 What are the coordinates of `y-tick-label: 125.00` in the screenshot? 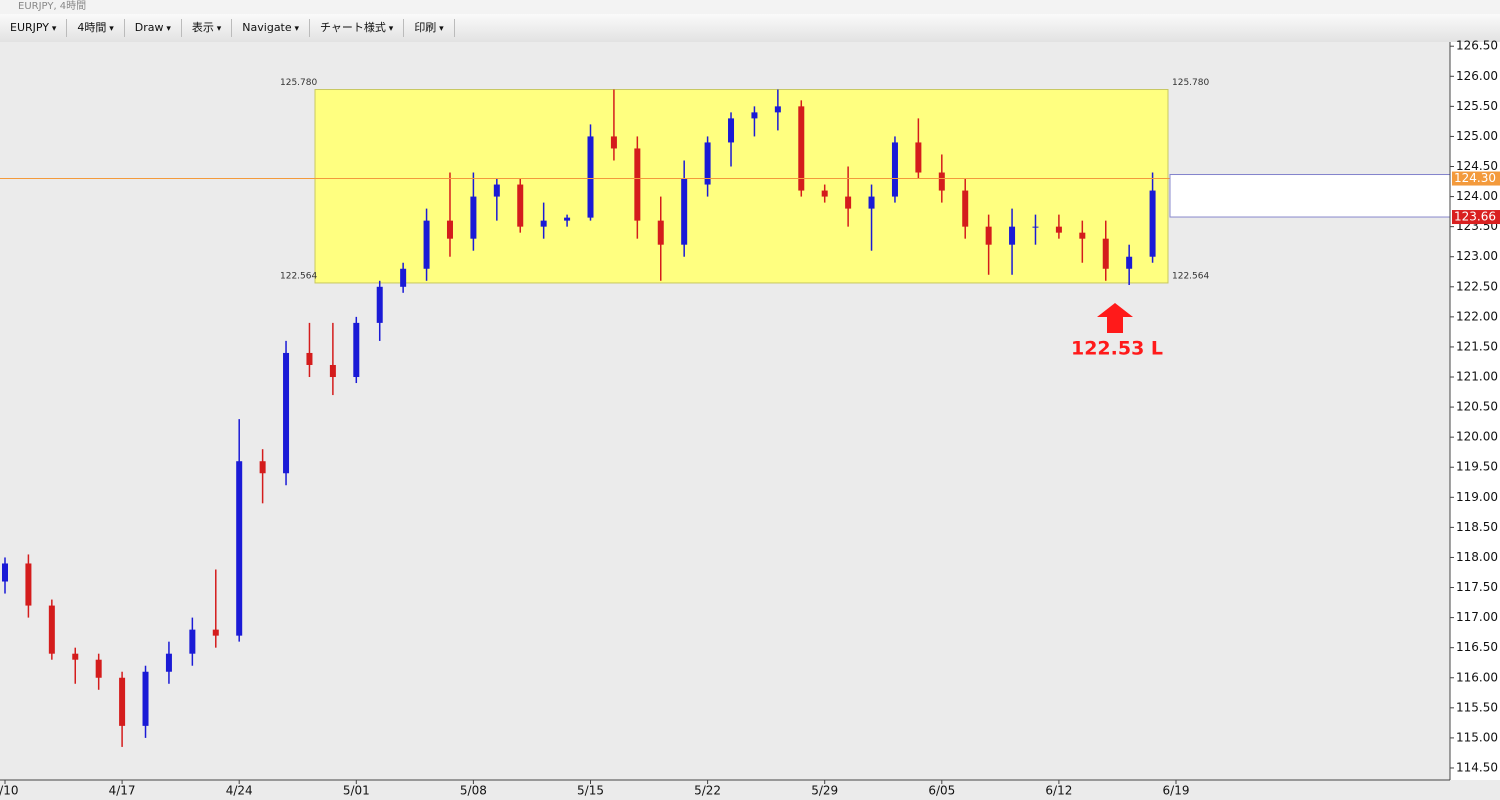 It's located at (1477, 136).